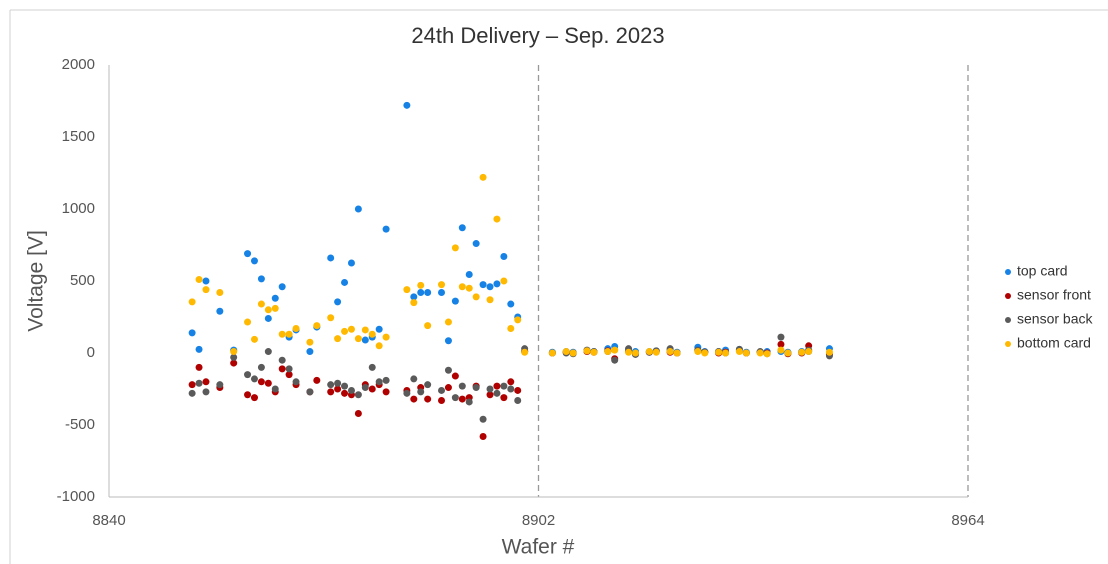 The height and width of the screenshot is (564, 1108). Describe the element at coordinates (80, 424) in the screenshot. I see `y-tick-label: -500` at that location.